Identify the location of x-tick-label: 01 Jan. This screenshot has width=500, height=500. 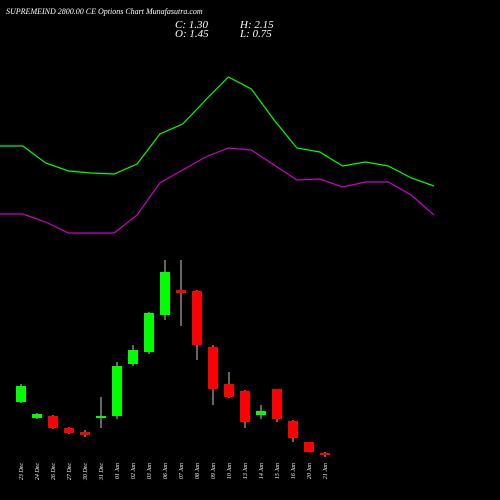
(118, 471).